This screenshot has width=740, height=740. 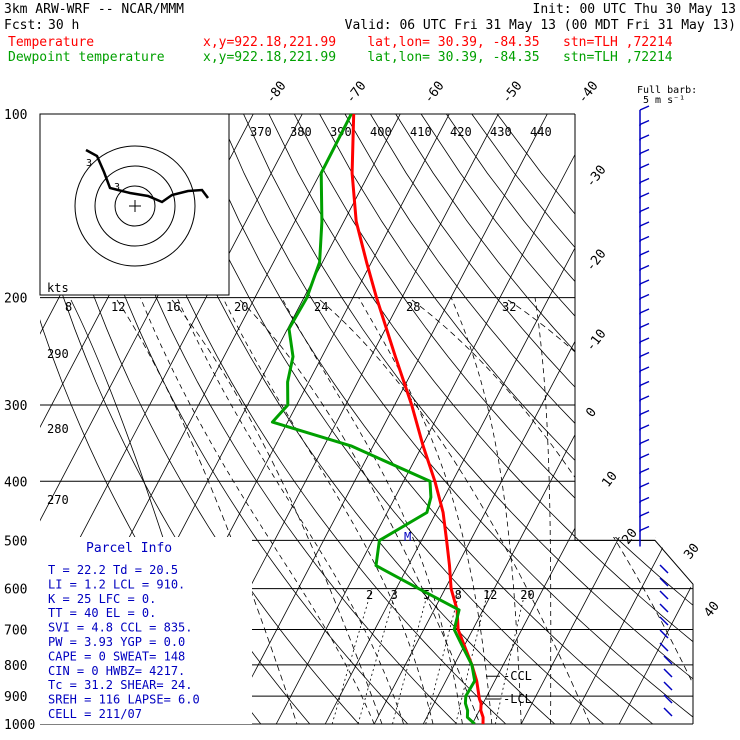 What do you see at coordinates (89, 163) in the screenshot?
I see `hodograph-height-label: 3` at bounding box center [89, 163].